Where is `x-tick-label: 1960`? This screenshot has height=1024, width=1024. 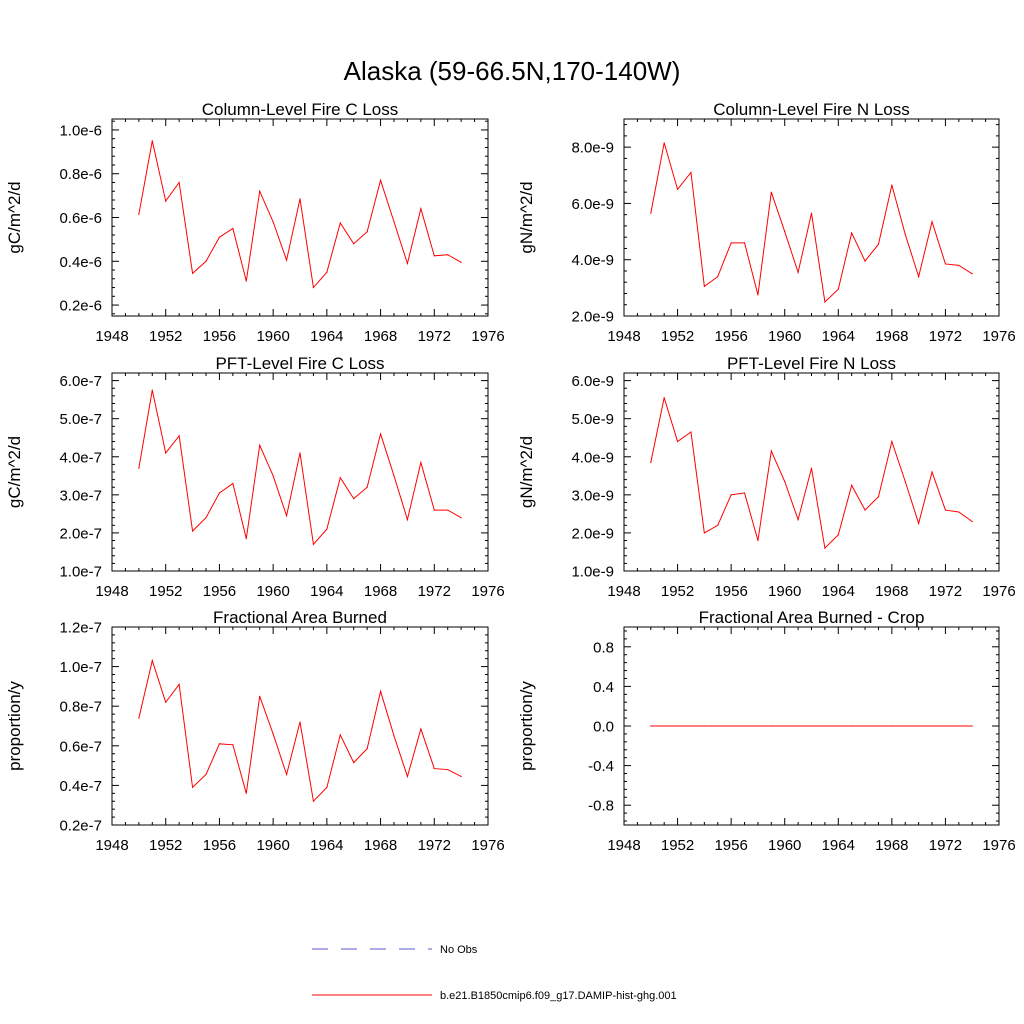
x-tick-label: 1960 is located at coordinates (272, 845).